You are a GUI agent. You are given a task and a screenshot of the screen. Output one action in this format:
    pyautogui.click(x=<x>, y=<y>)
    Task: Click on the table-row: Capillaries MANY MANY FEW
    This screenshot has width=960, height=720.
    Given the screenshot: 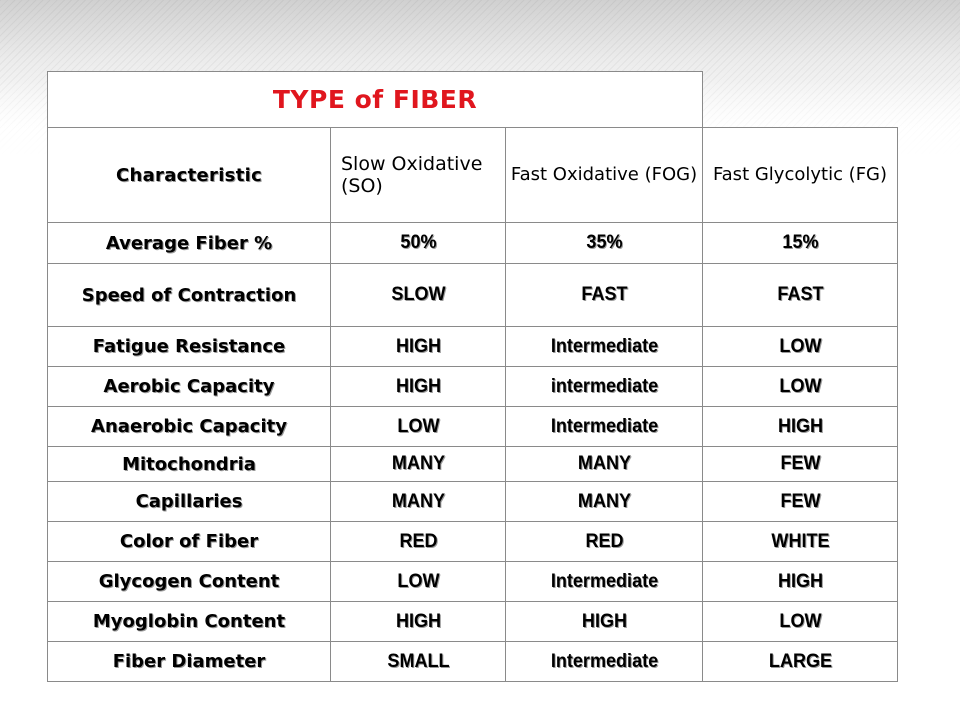 What is the action you would take?
    pyautogui.click(x=472, y=501)
    